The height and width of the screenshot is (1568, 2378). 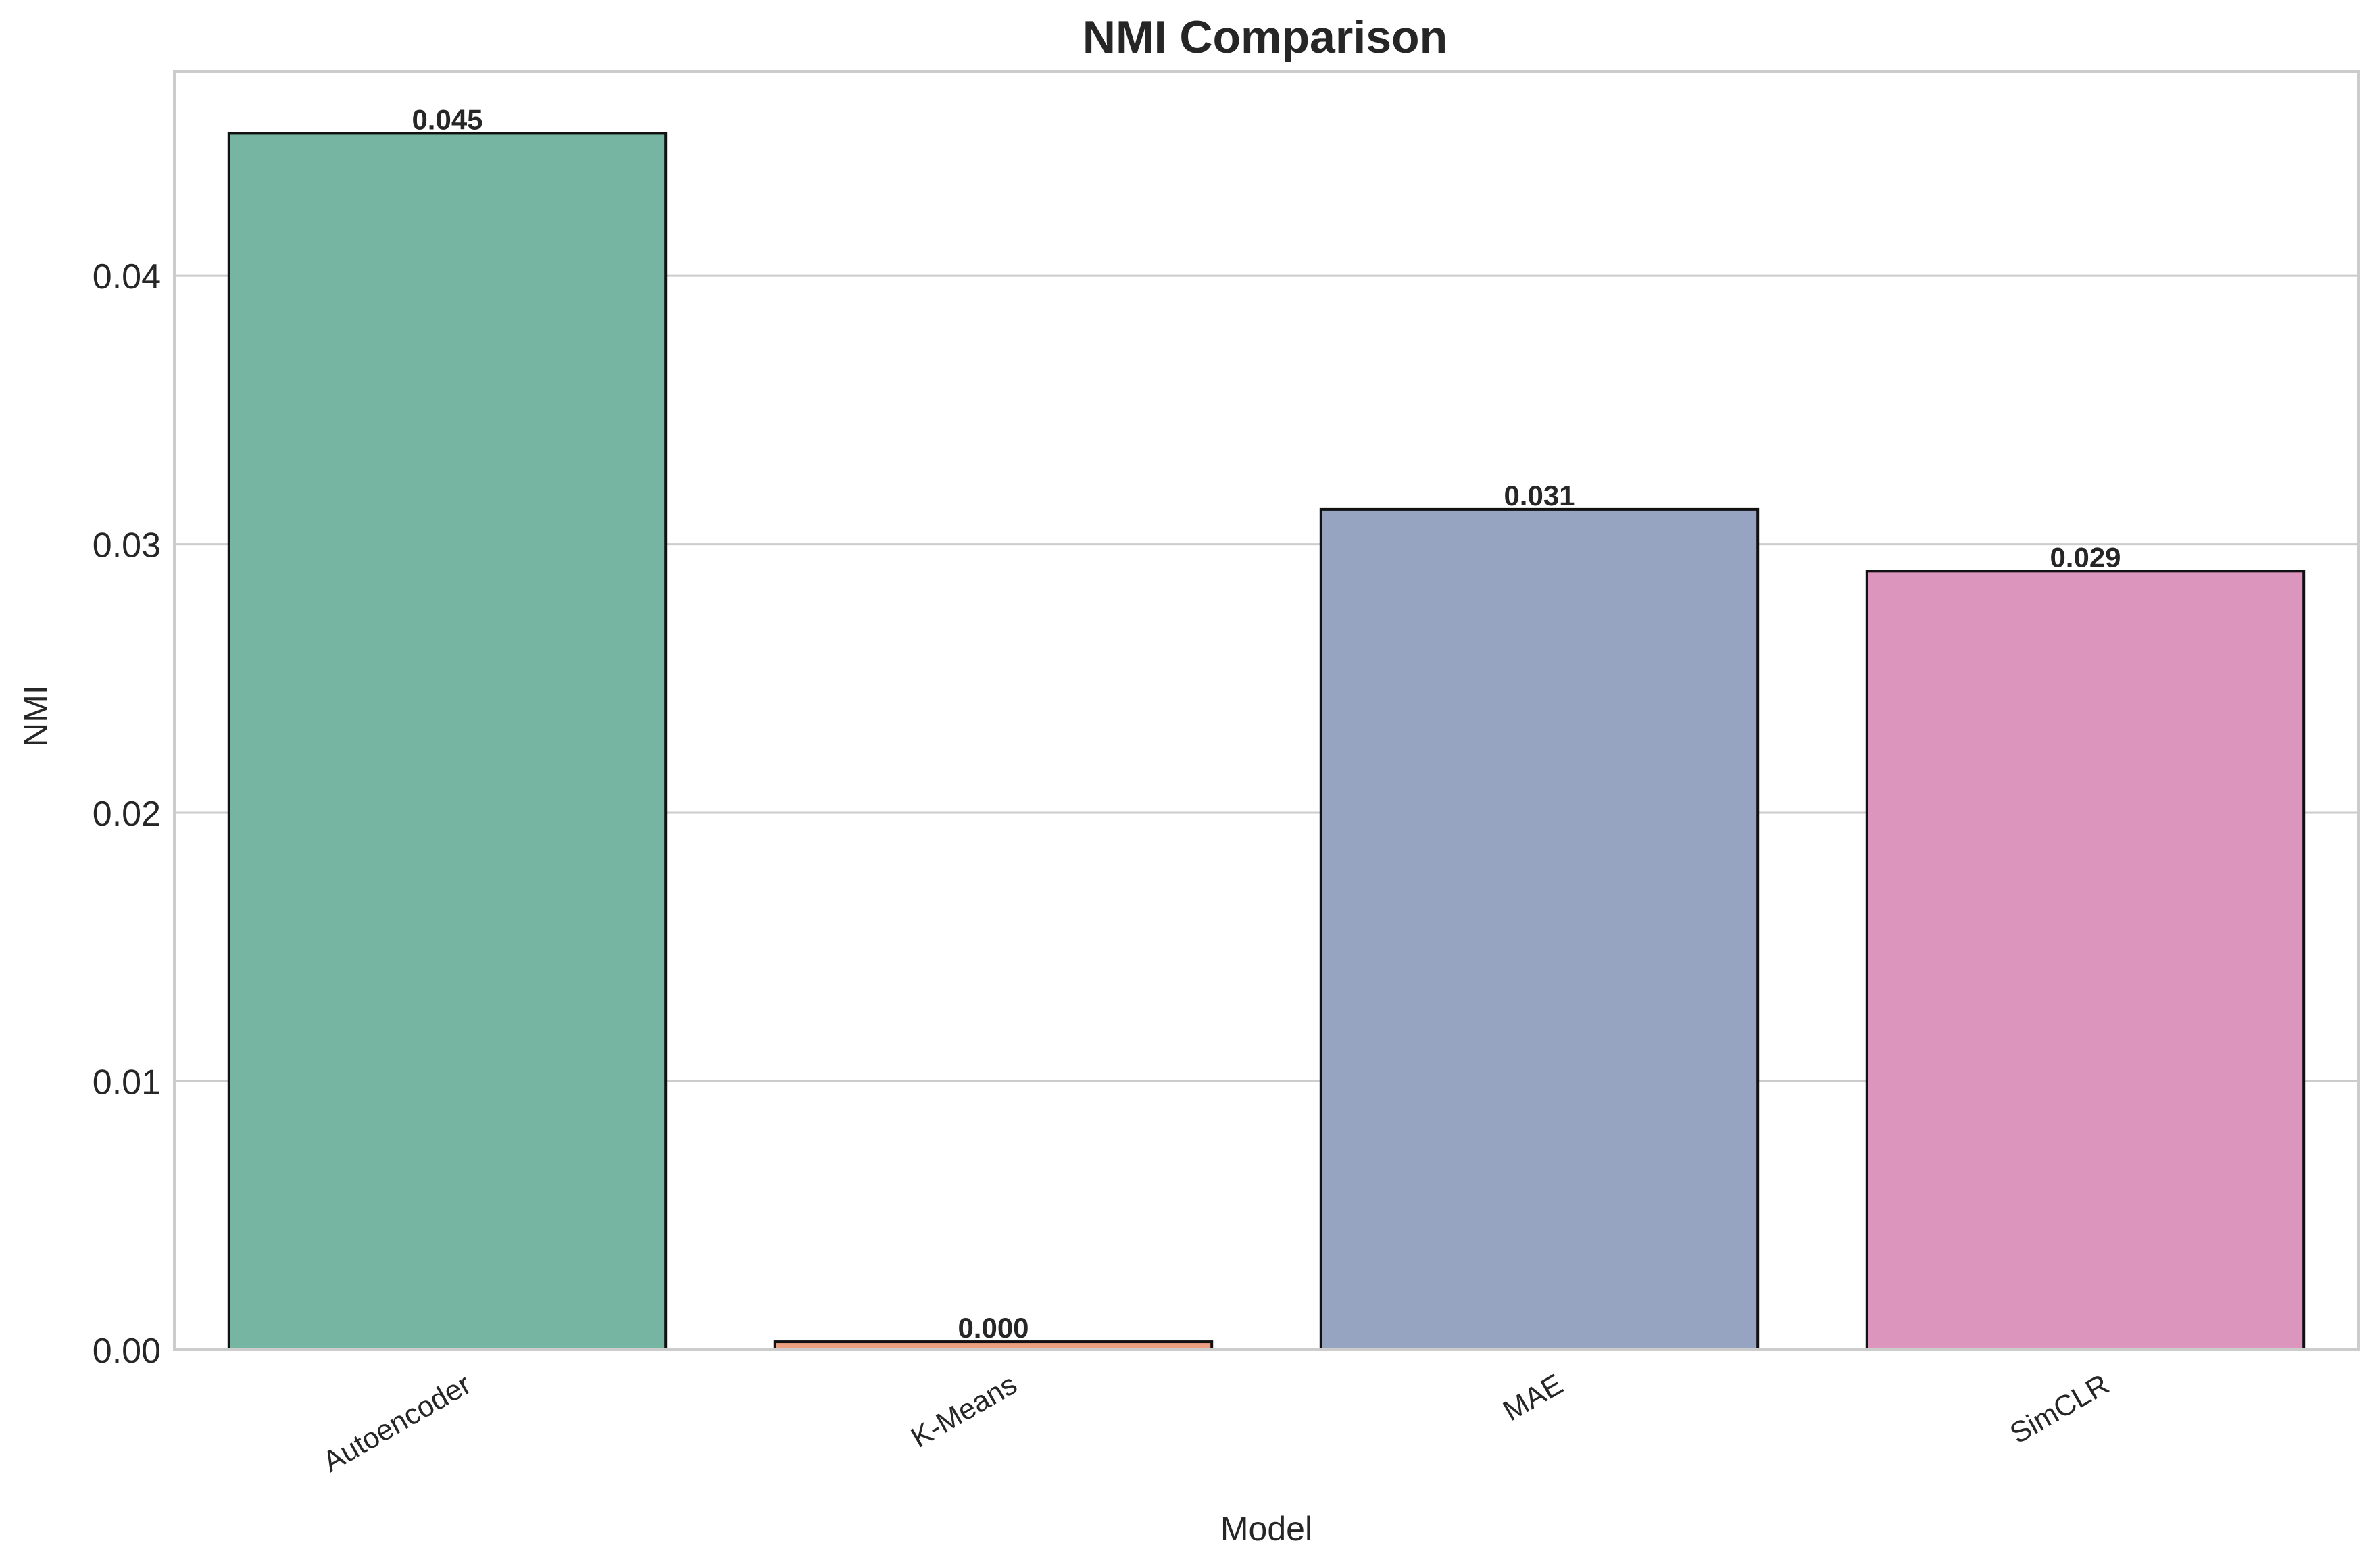 What do you see at coordinates (993, 1328) in the screenshot?
I see `bar-value-label: 0.000` at bounding box center [993, 1328].